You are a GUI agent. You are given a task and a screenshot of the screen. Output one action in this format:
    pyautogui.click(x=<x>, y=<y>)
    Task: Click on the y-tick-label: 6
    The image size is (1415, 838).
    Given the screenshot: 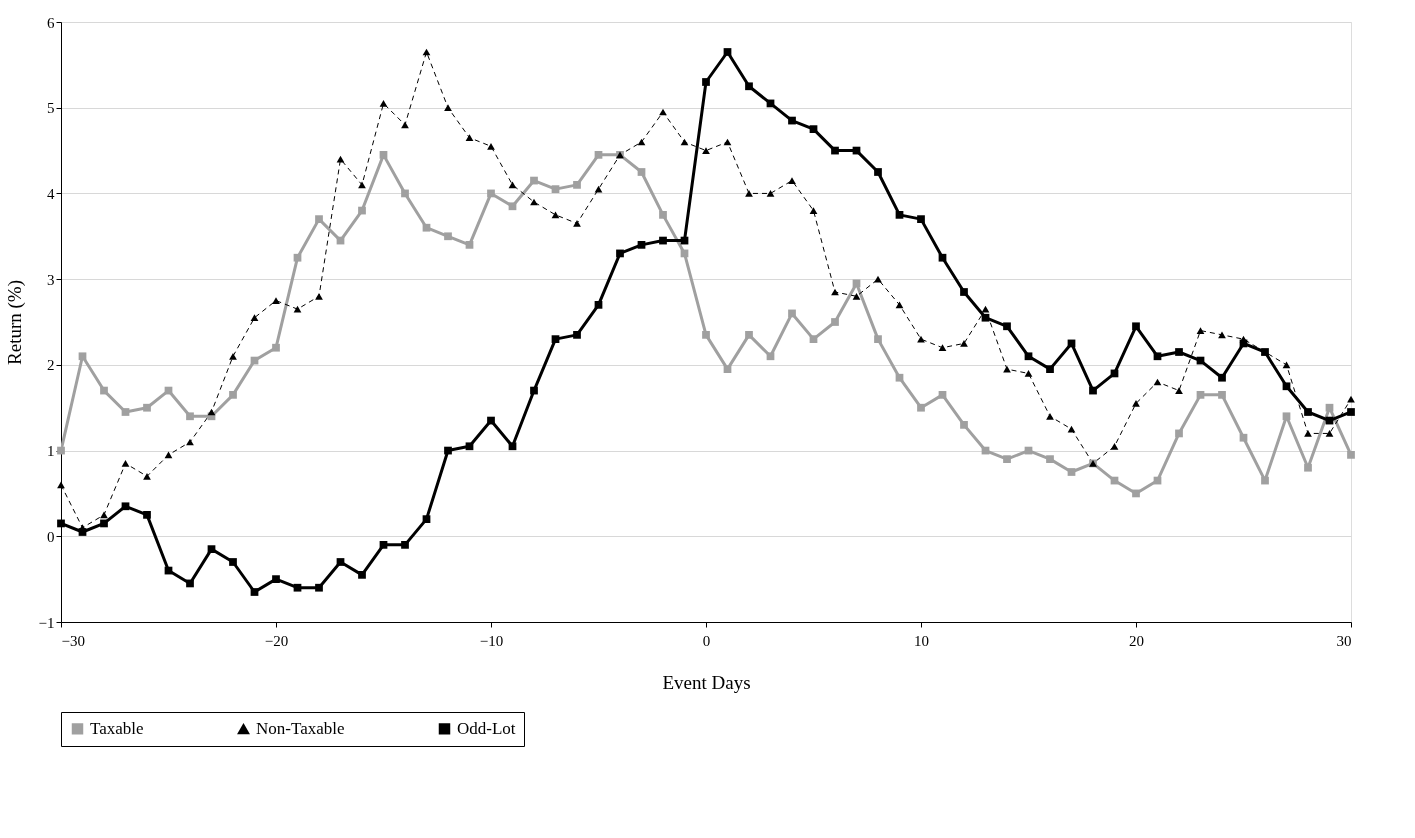 What is the action you would take?
    pyautogui.click(x=51, y=22)
    